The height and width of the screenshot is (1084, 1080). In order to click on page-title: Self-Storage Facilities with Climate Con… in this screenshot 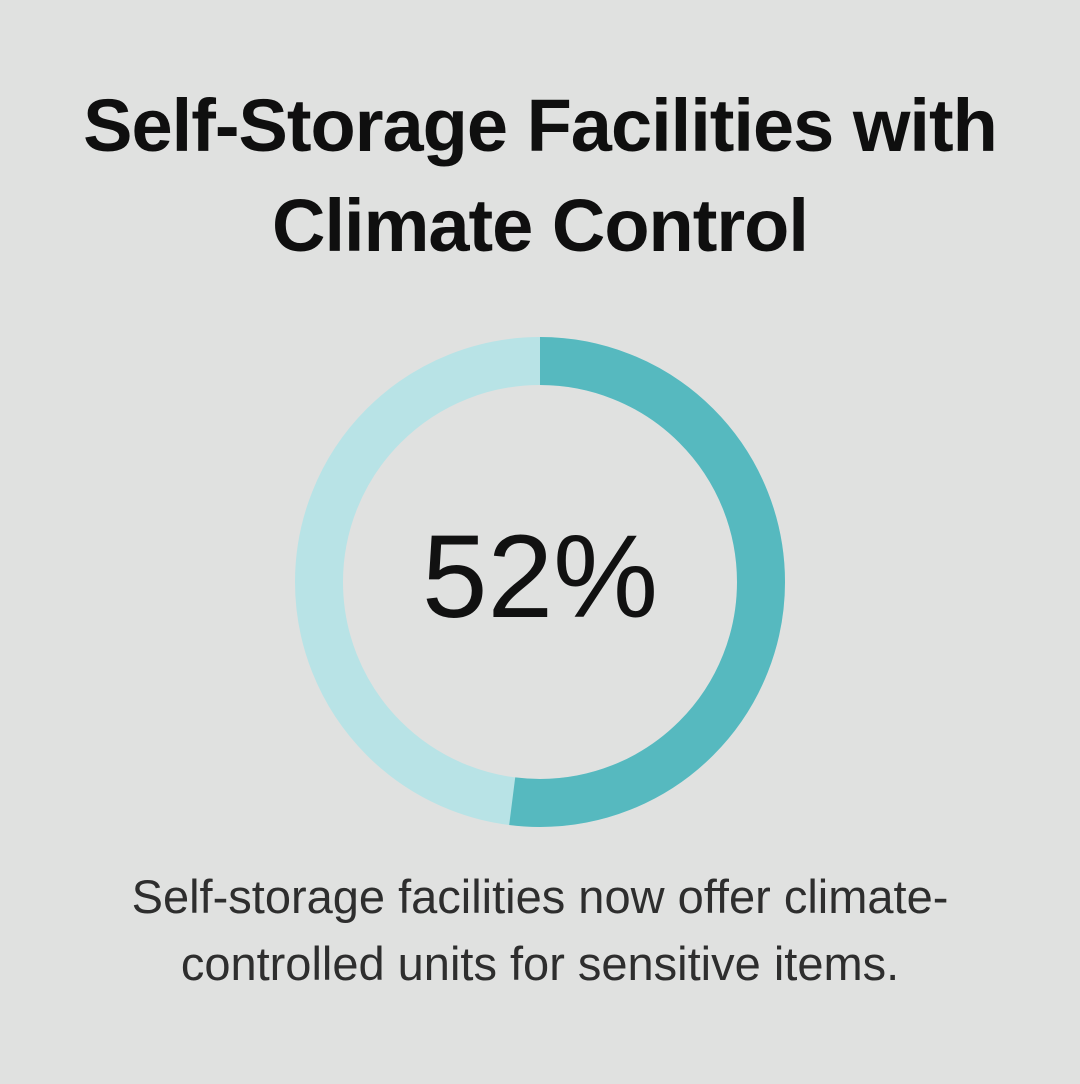, I will do `click(540, 175)`.